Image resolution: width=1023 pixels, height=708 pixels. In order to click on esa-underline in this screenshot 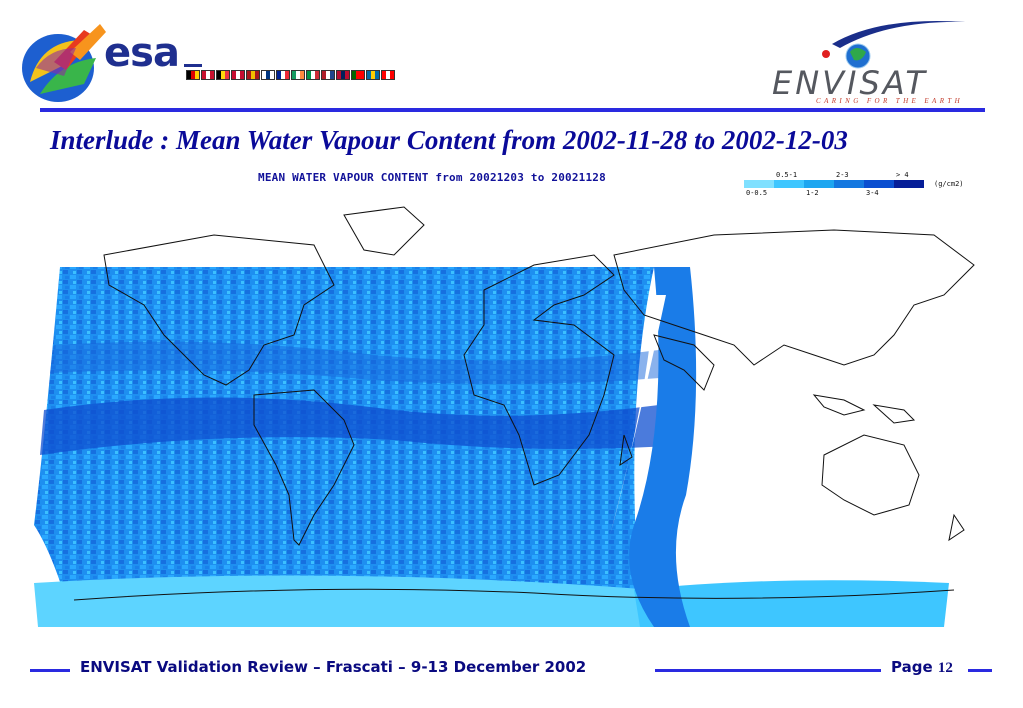, I will do `click(193, 65)`.